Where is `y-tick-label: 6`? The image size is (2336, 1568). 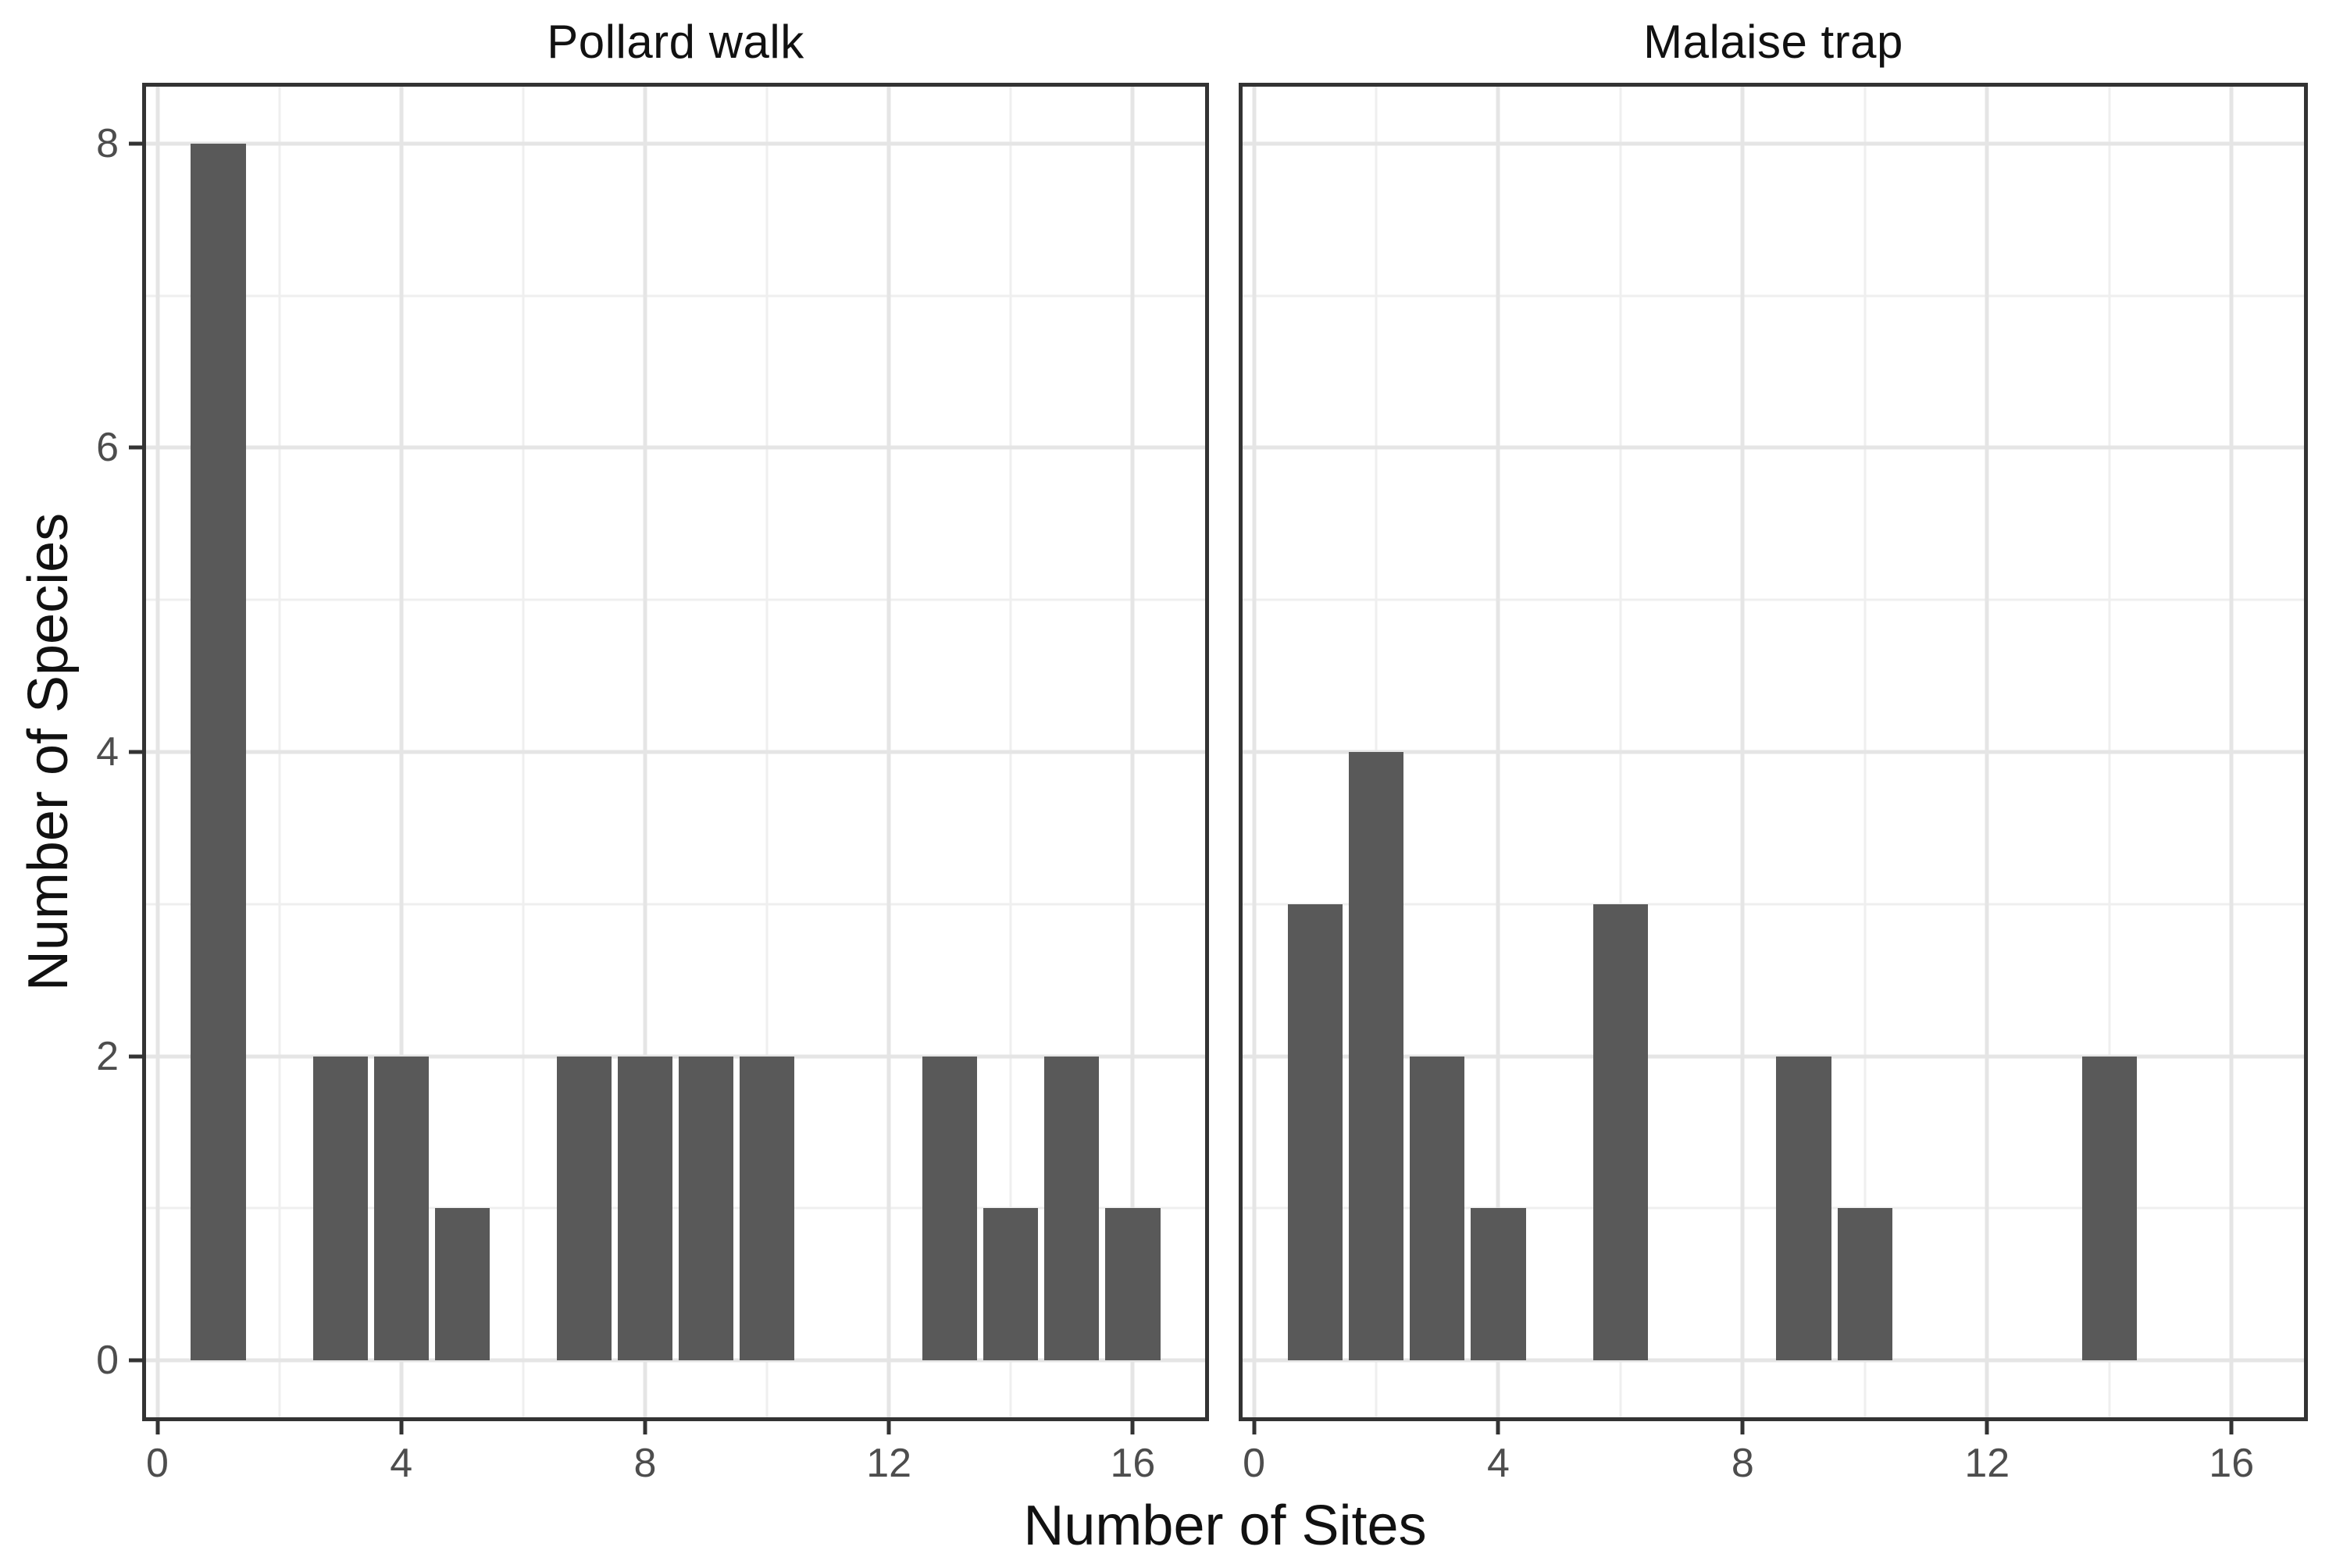
y-tick-label: 6 is located at coordinates (107, 448).